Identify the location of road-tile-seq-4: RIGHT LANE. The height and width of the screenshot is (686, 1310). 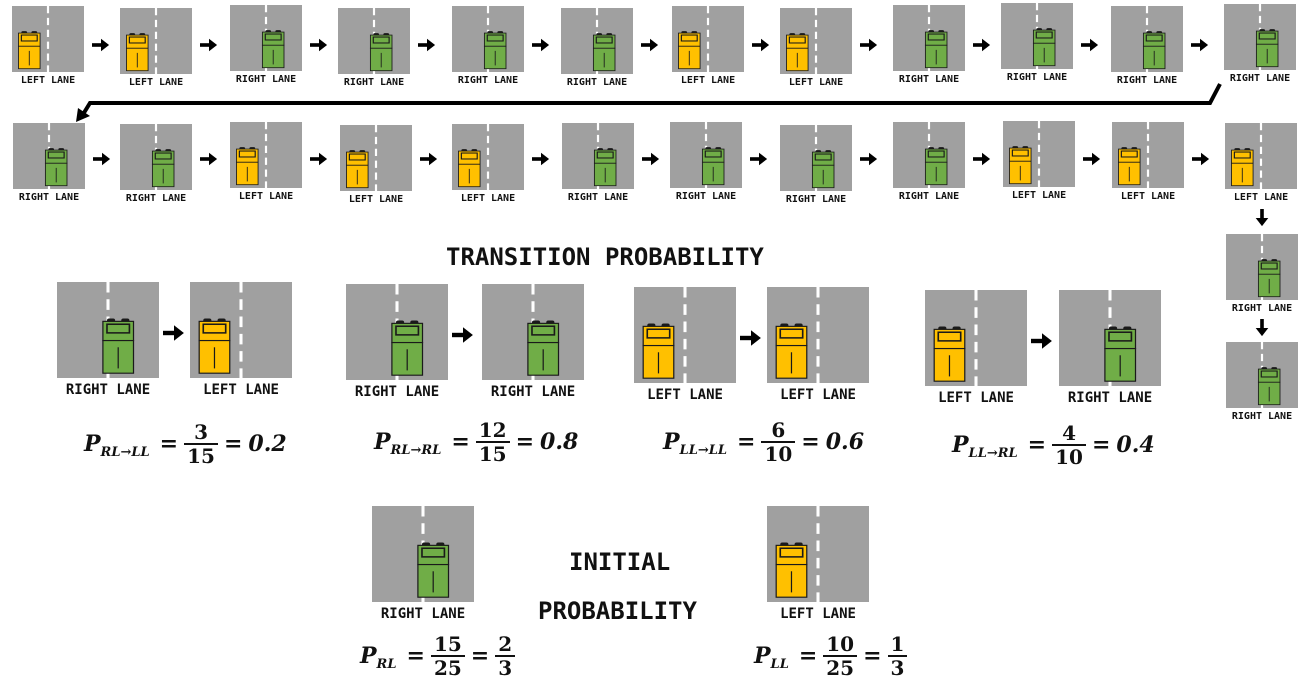
(488, 46).